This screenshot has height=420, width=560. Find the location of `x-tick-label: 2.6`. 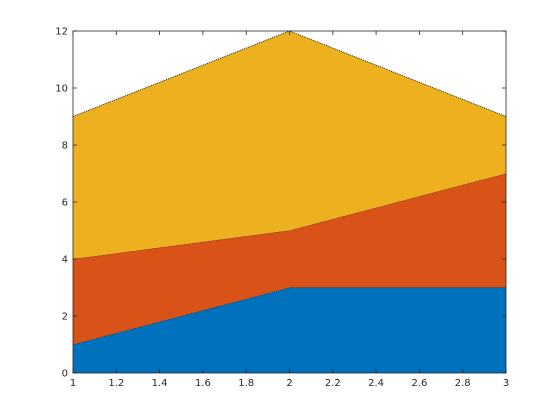

x-tick-label: 2.6 is located at coordinates (419, 383).